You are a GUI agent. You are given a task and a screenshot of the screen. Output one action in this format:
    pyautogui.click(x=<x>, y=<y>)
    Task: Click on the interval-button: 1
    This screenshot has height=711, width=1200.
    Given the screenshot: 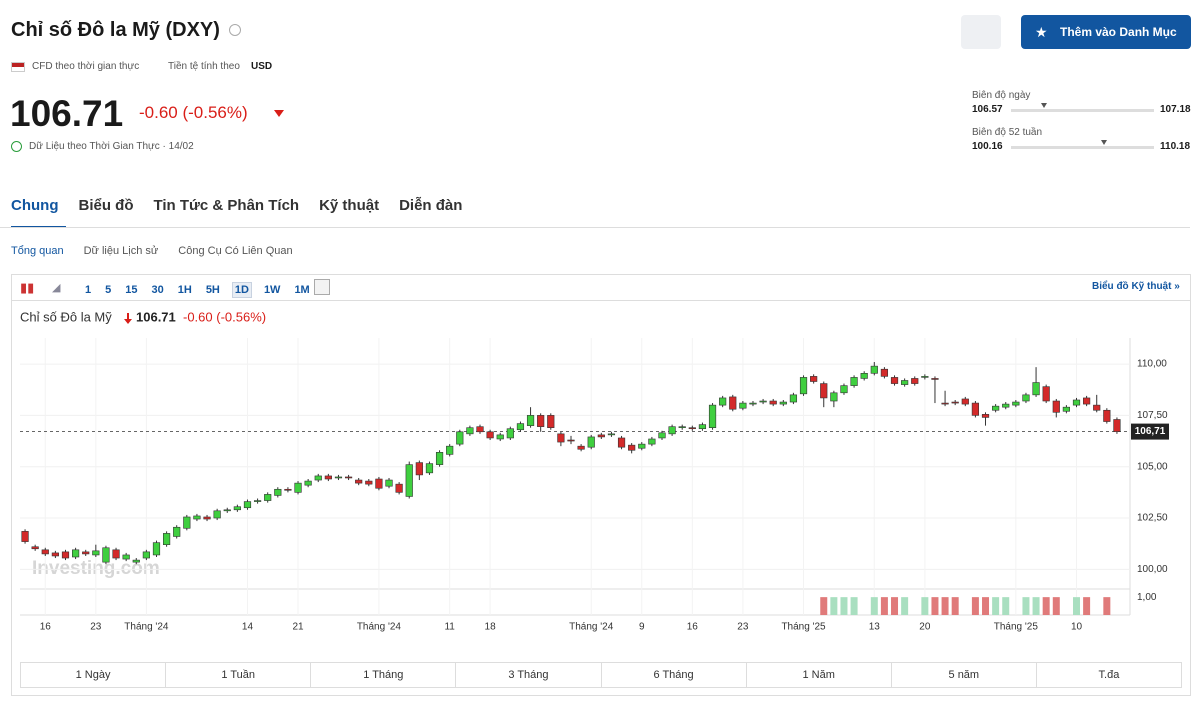 What is the action you would take?
    pyautogui.click(x=88, y=290)
    